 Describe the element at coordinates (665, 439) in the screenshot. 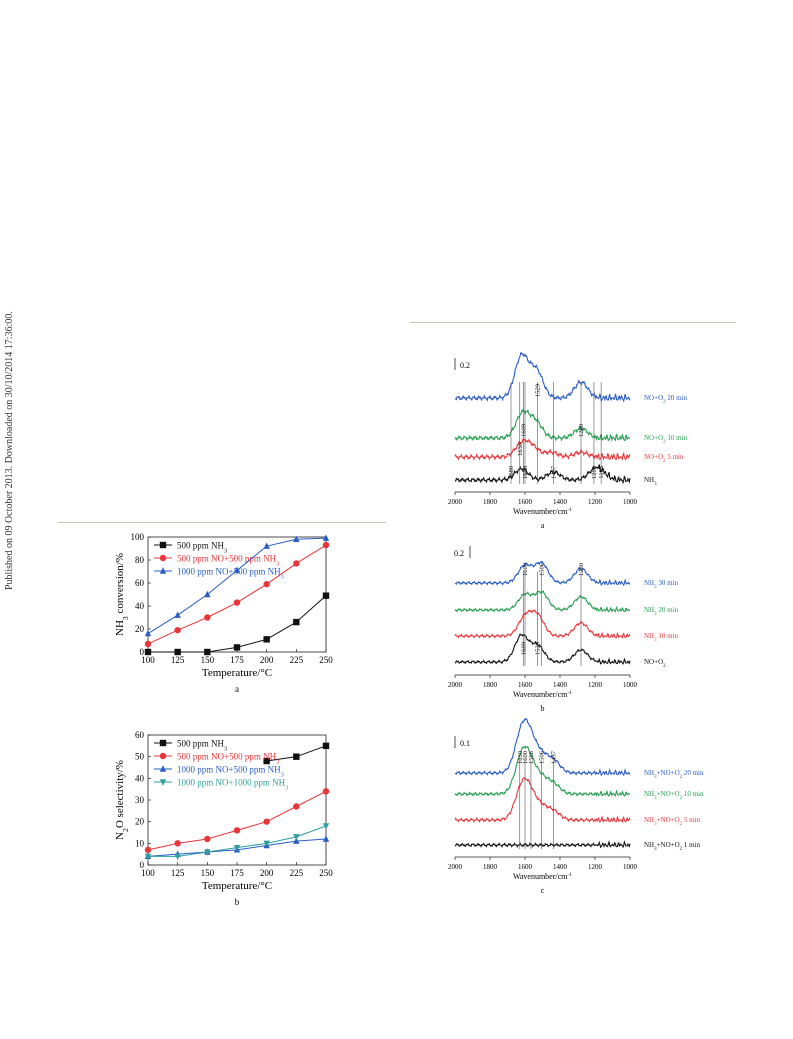

I see `trace-label: NO+O2 10 min` at that location.